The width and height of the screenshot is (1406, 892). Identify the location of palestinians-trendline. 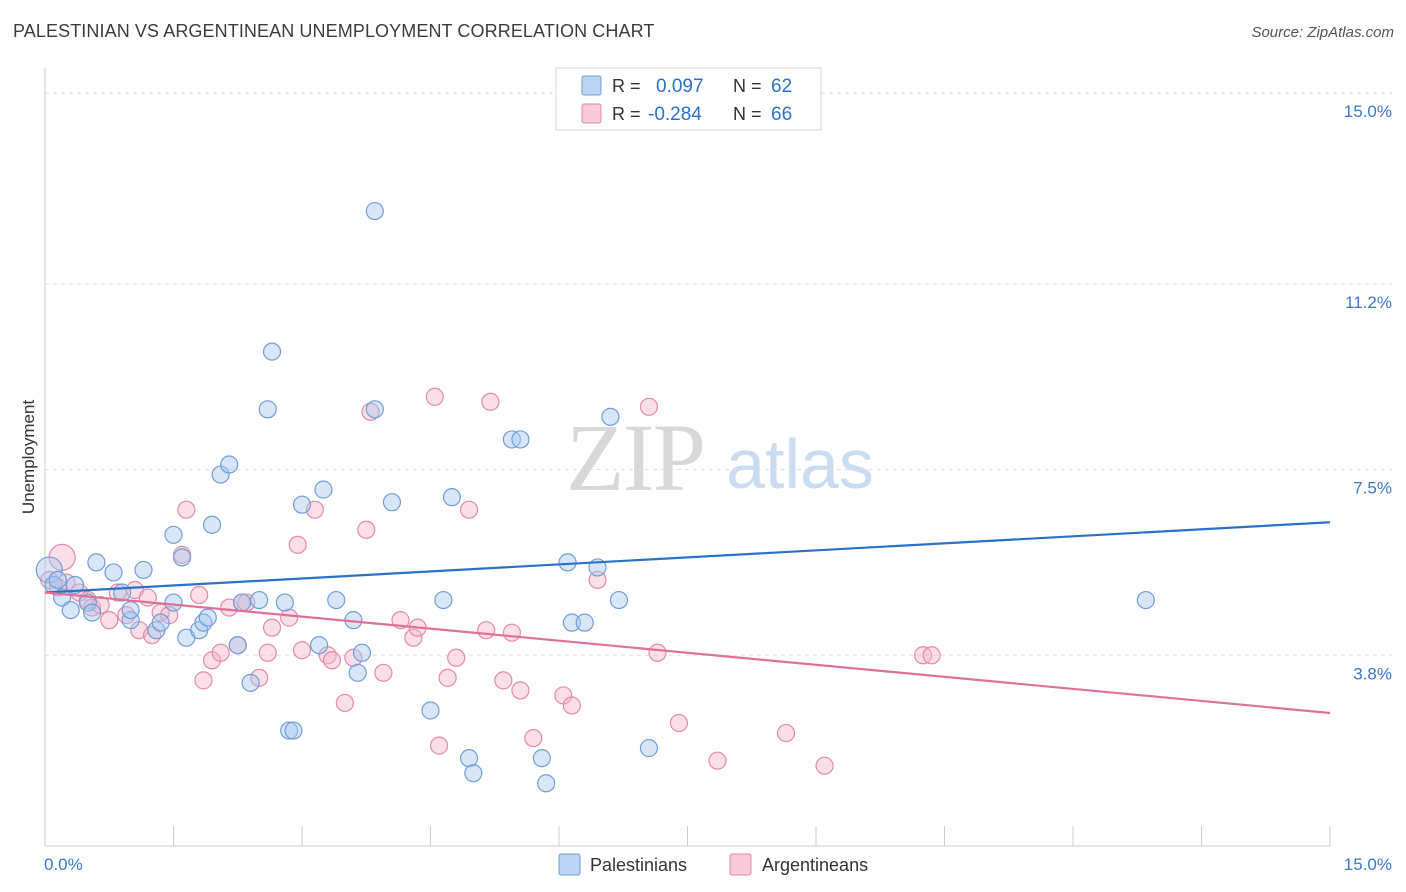
(687, 557).